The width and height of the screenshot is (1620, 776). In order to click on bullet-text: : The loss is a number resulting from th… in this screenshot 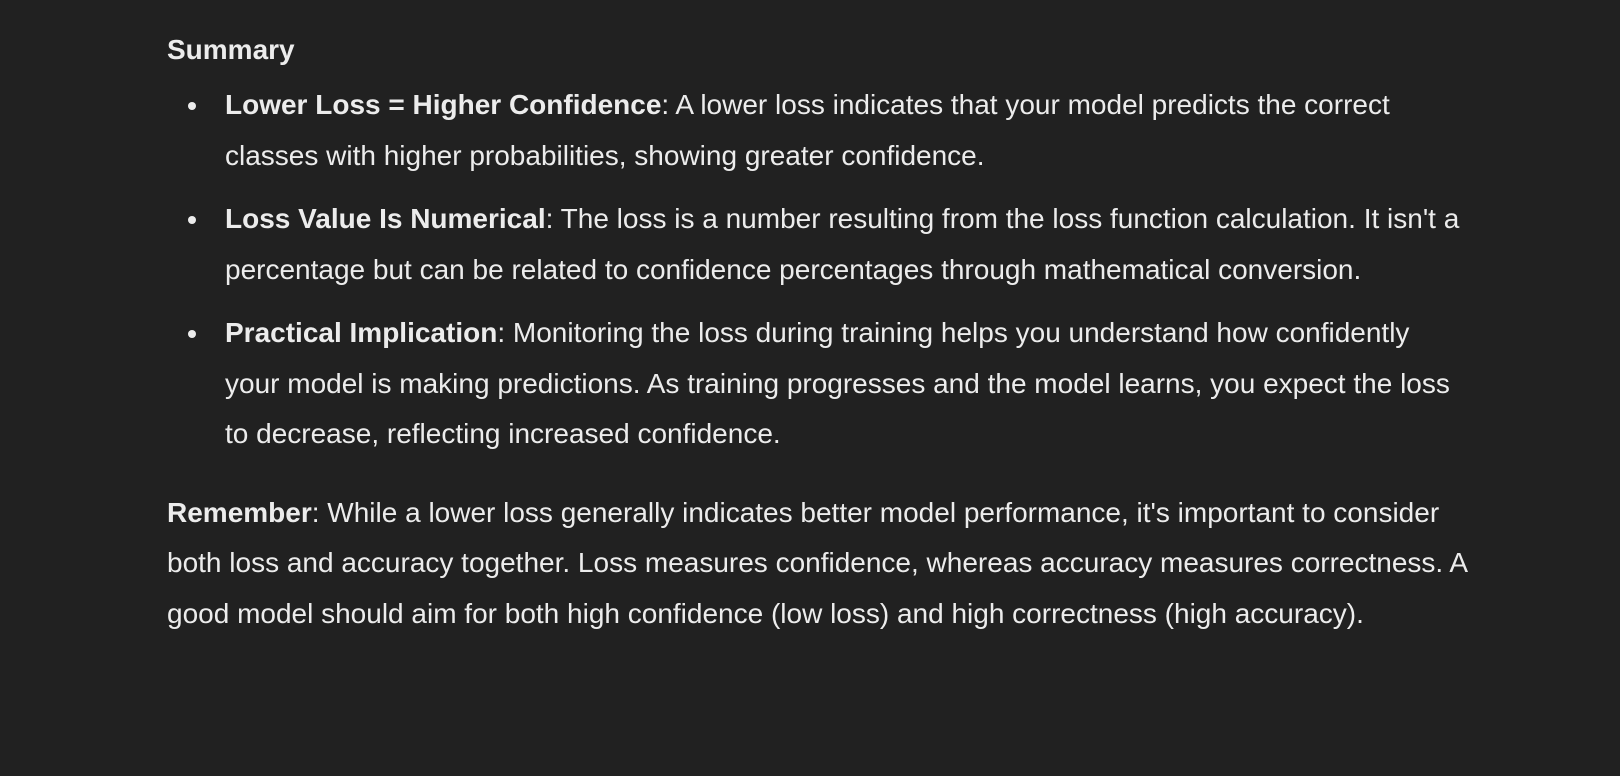, I will do `click(842, 244)`.